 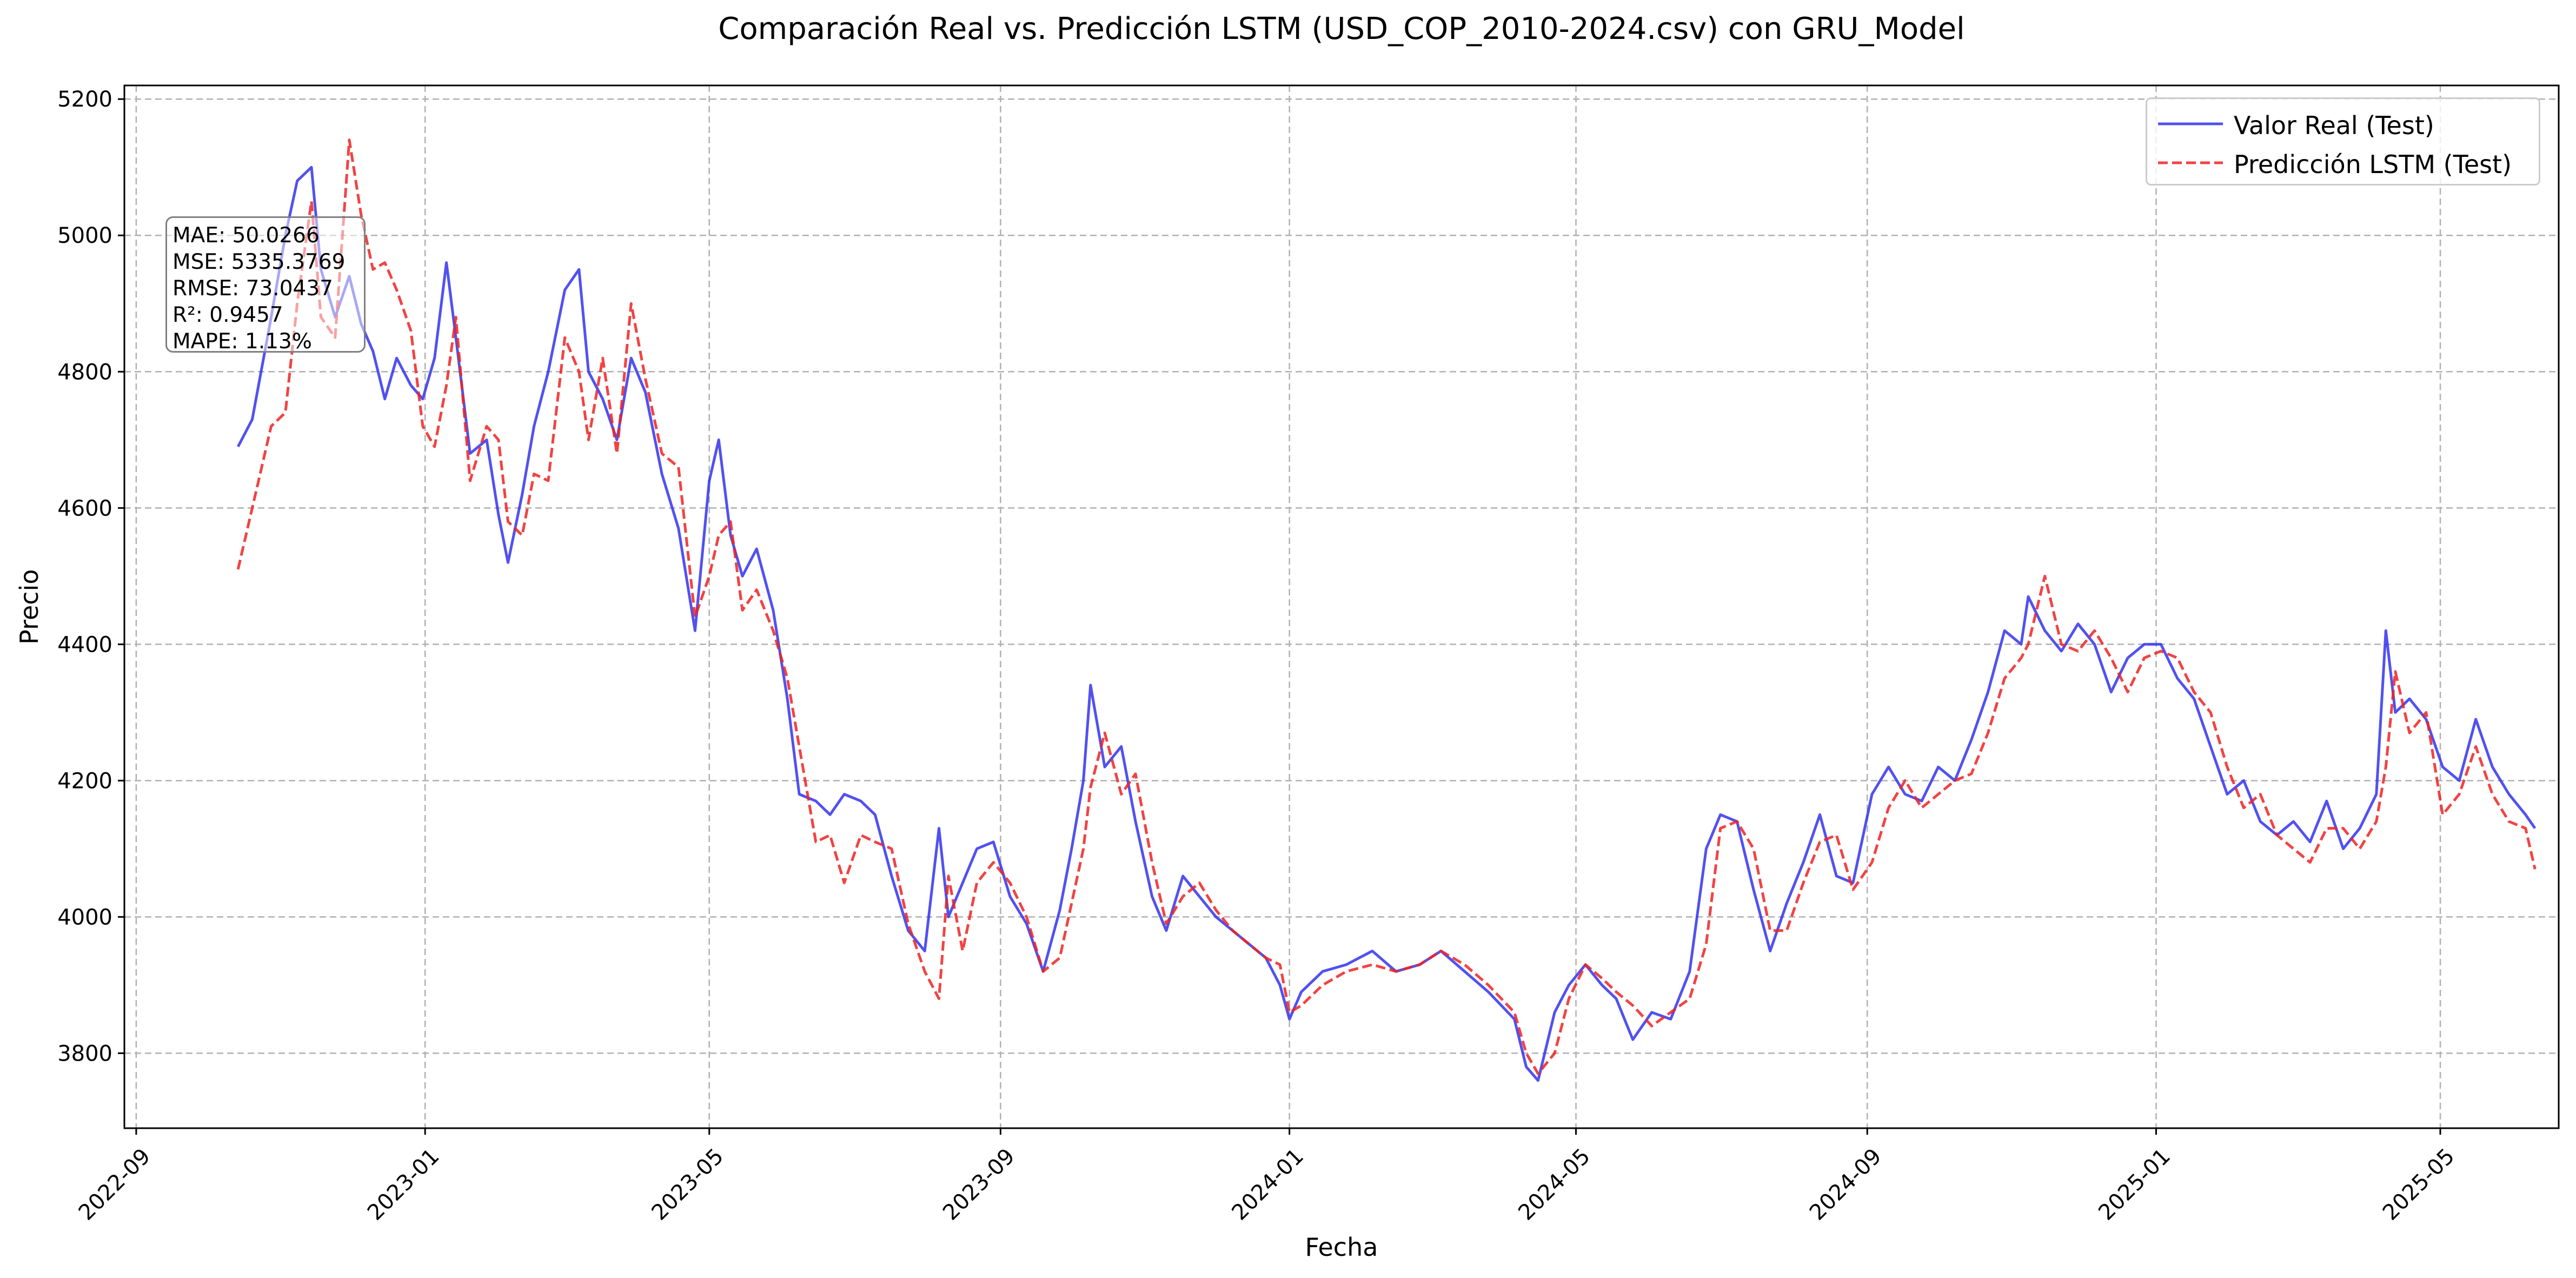 I want to click on legend-swatch-prediction, so click(x=2190, y=162).